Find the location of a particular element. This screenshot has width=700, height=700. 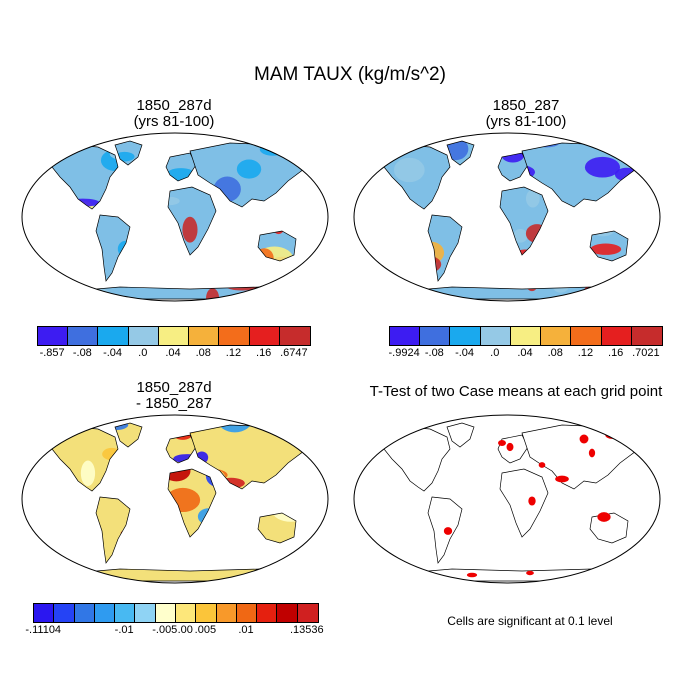

colorbar-label: .6747 is located at coordinates (294, 353).